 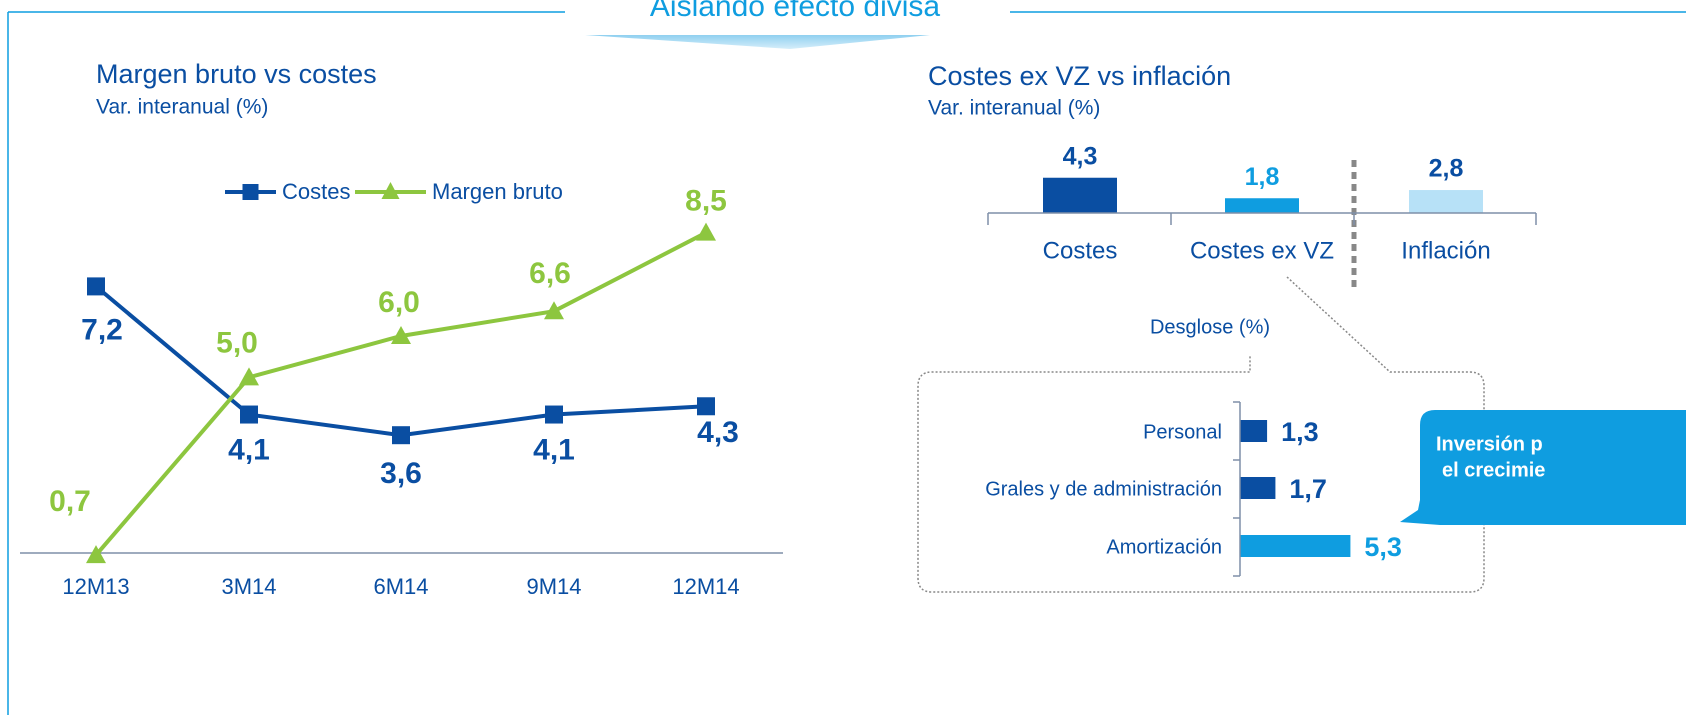 What do you see at coordinates (1262, 250) in the screenshot?
I see `x-tick-label: Costes ex VZ` at bounding box center [1262, 250].